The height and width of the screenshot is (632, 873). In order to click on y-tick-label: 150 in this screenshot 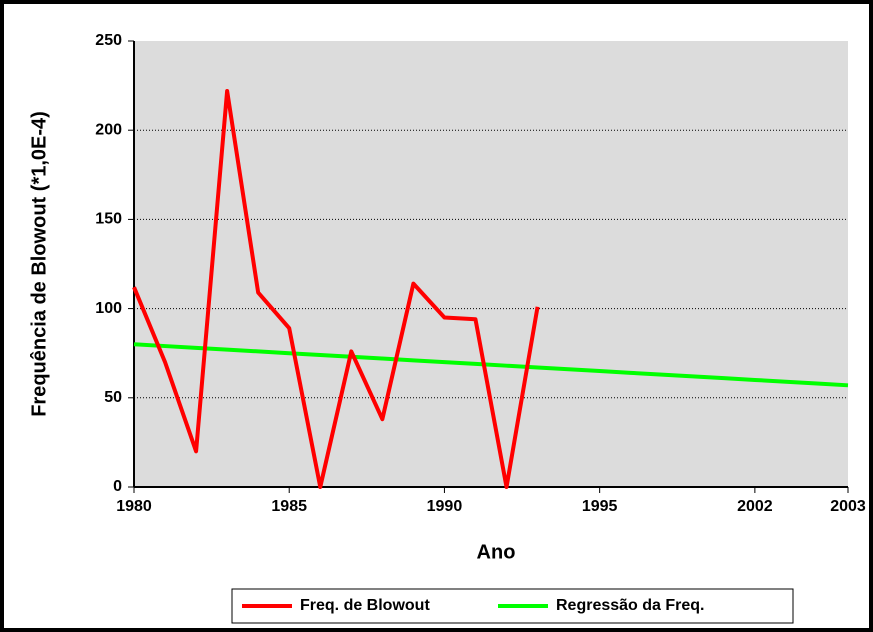, I will do `click(108, 219)`.